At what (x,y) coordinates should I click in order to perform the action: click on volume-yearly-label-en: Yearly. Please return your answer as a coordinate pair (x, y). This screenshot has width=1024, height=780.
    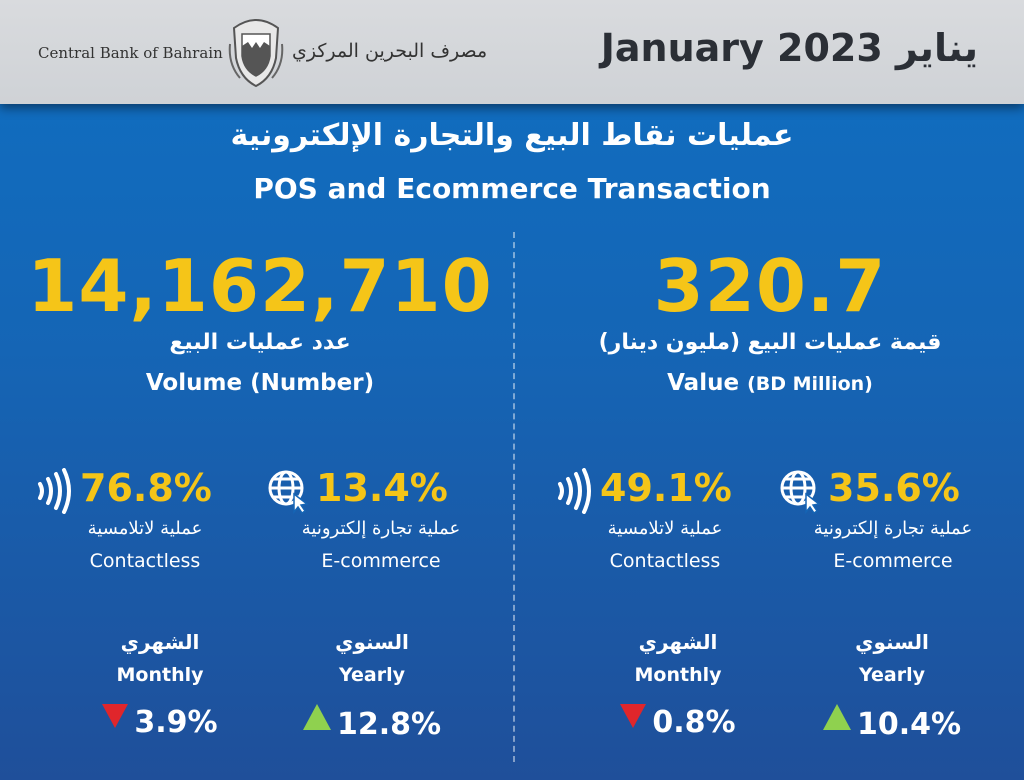
    Looking at the image, I should click on (372, 675).